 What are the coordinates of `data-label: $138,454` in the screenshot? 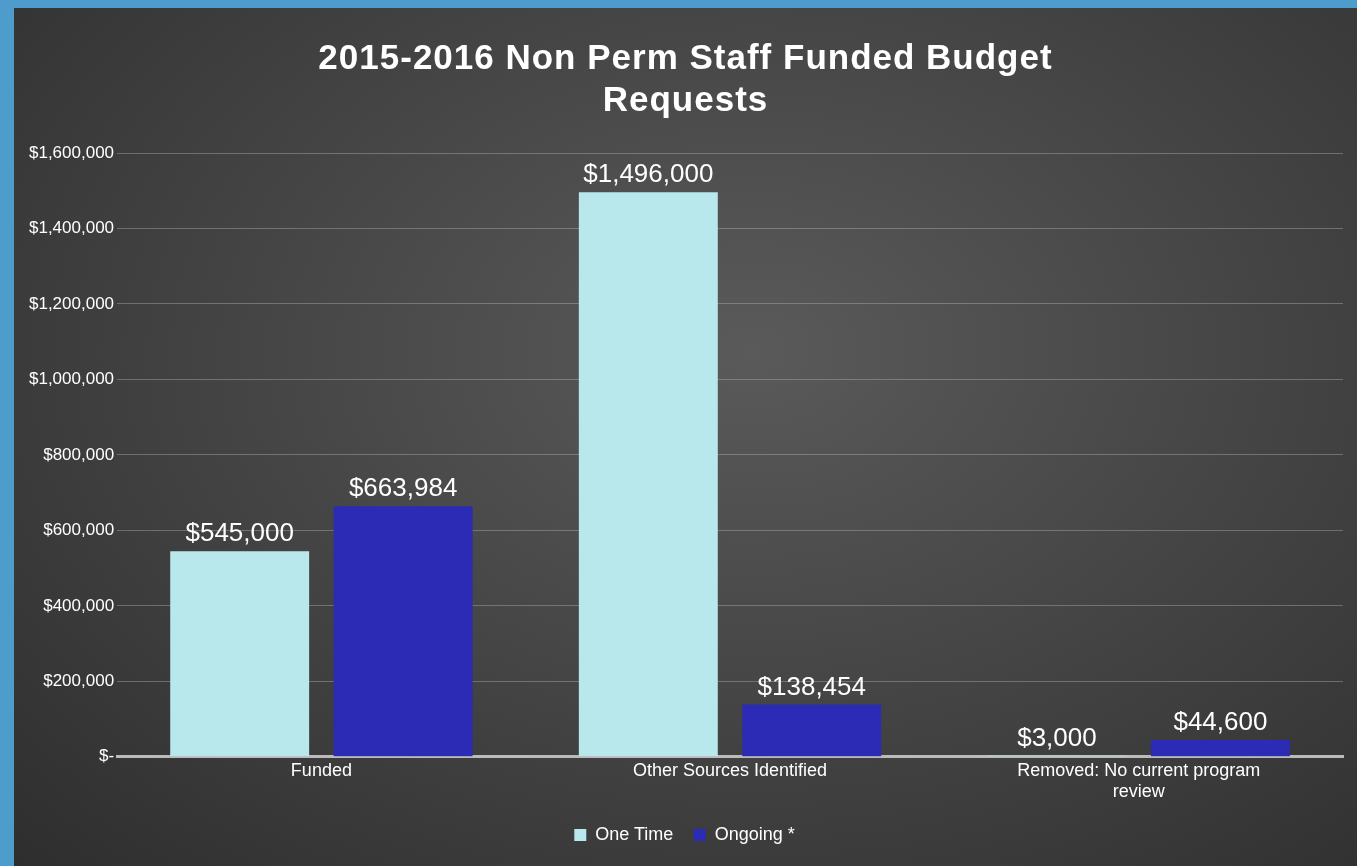 It's located at (811, 685).